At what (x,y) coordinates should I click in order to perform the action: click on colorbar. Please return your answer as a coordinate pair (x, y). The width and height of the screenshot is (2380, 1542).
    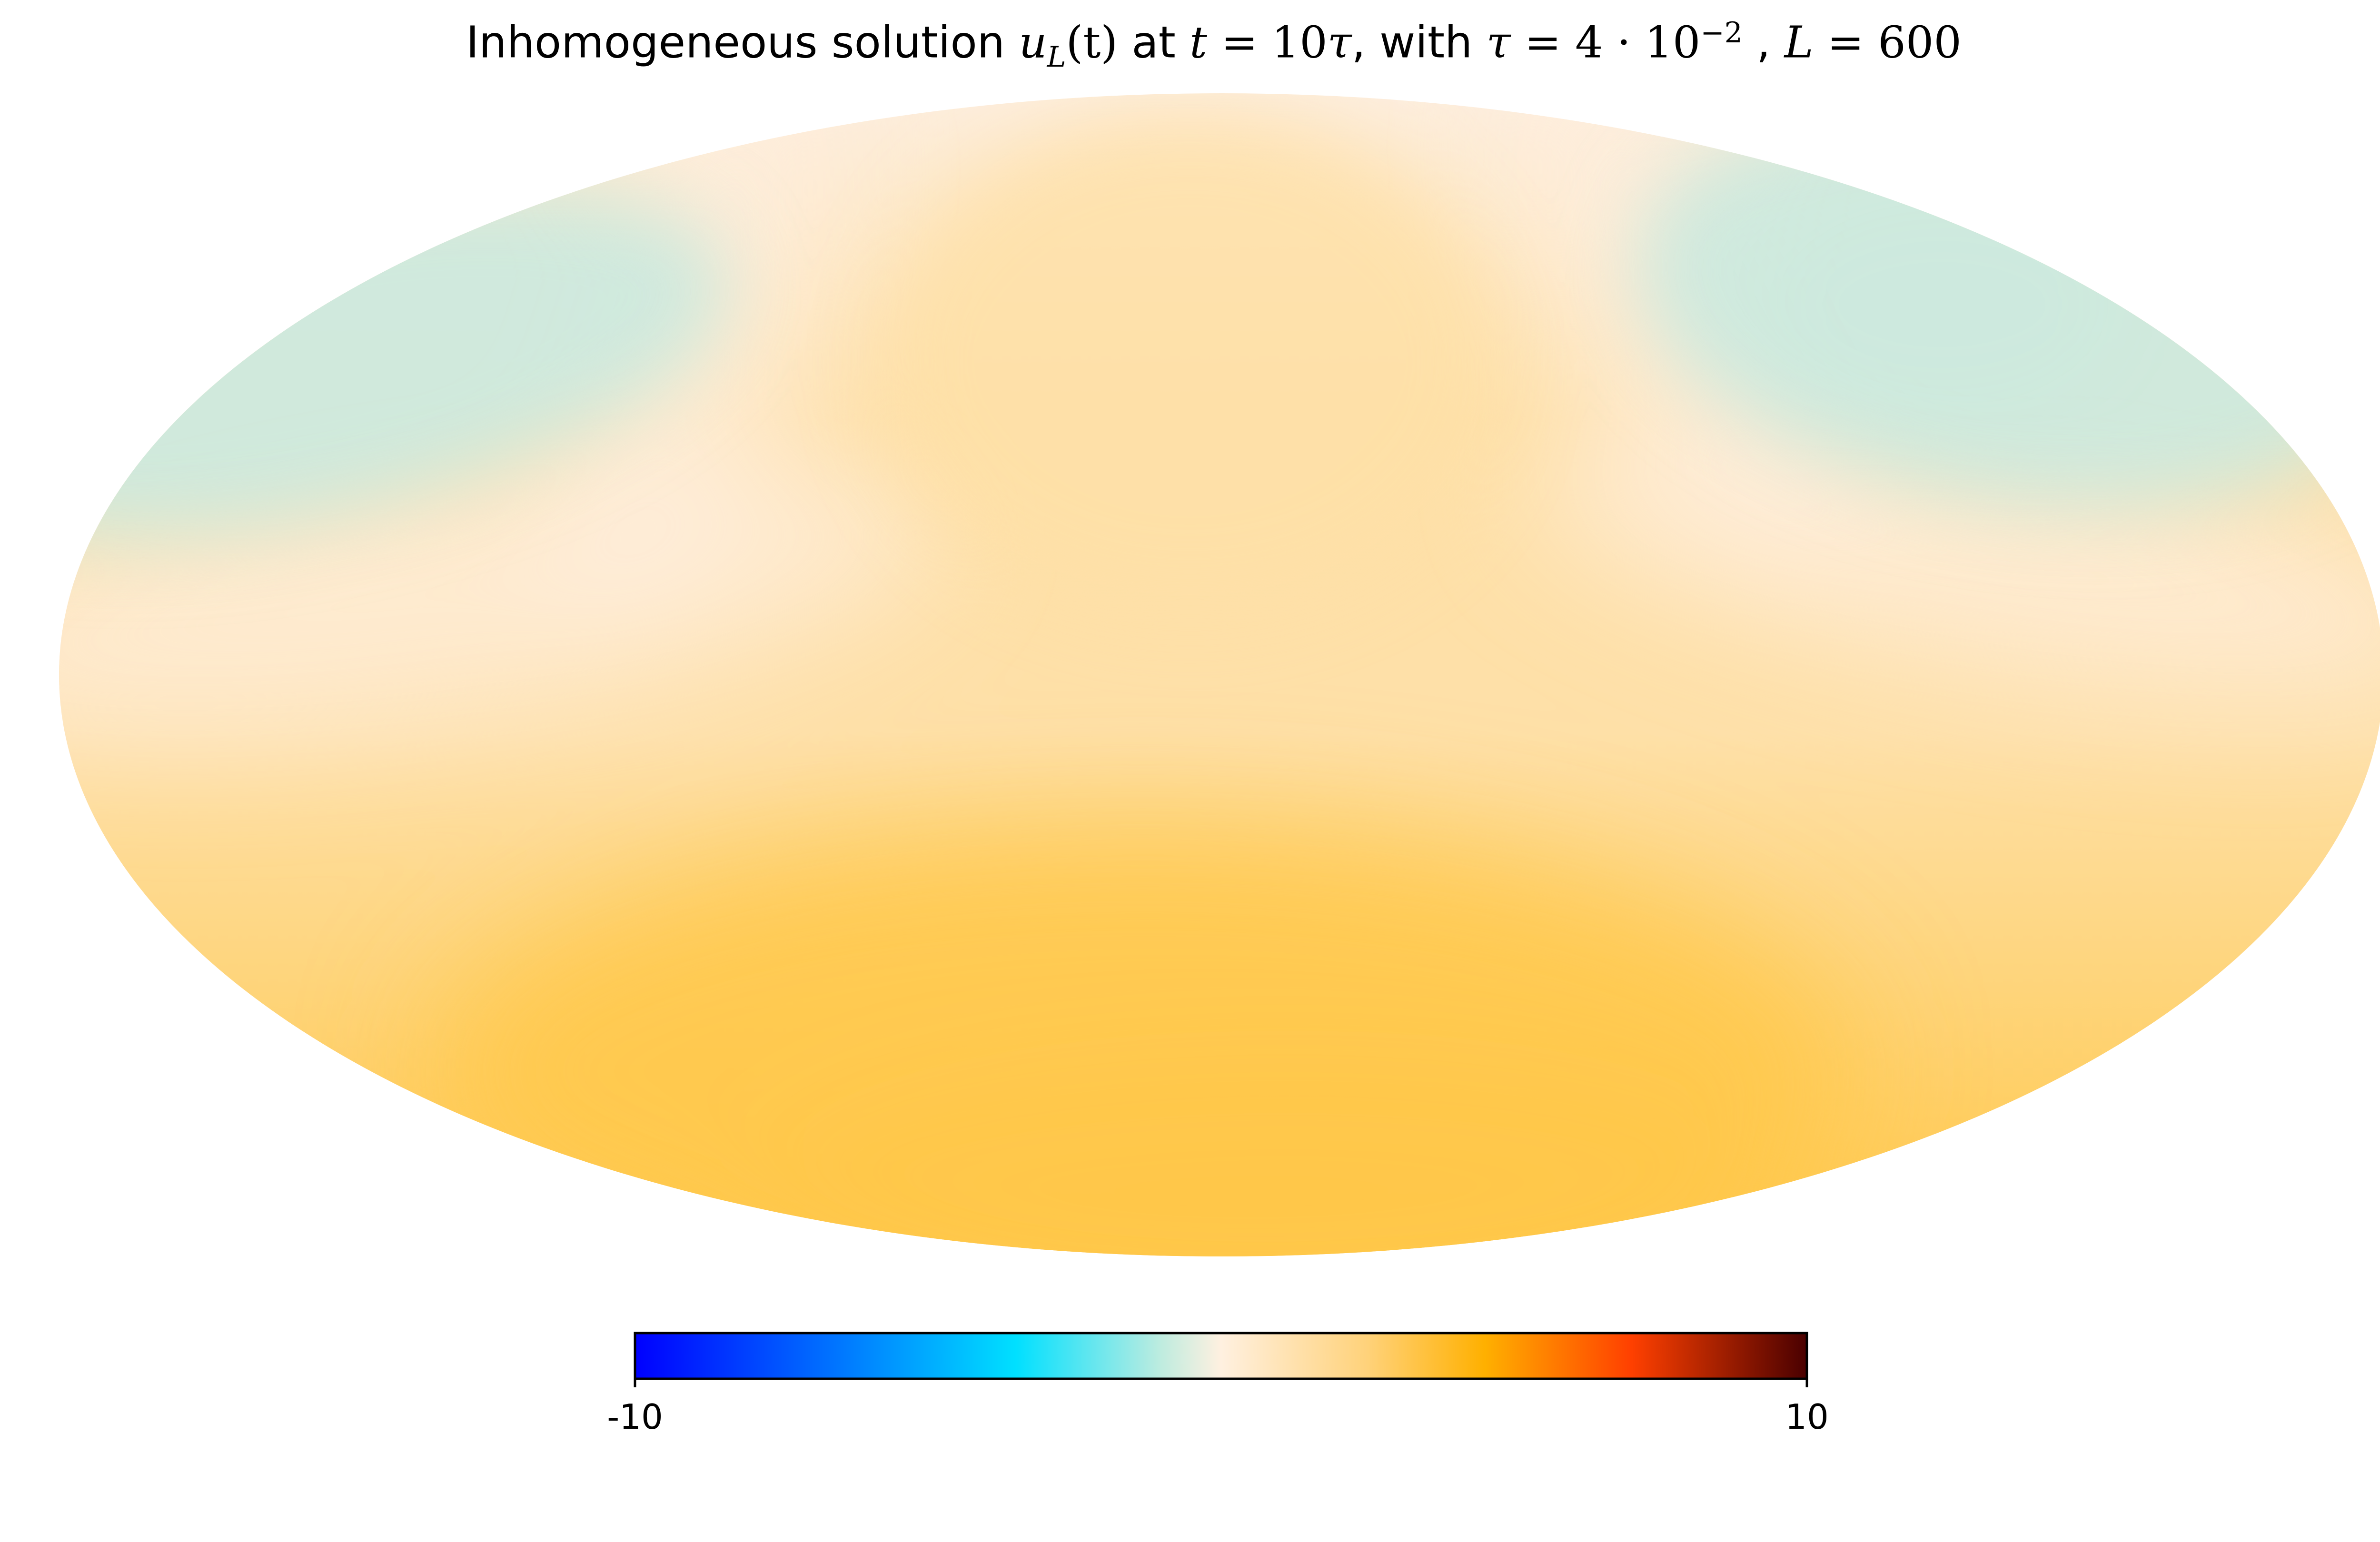
    Looking at the image, I should click on (1221, 1356).